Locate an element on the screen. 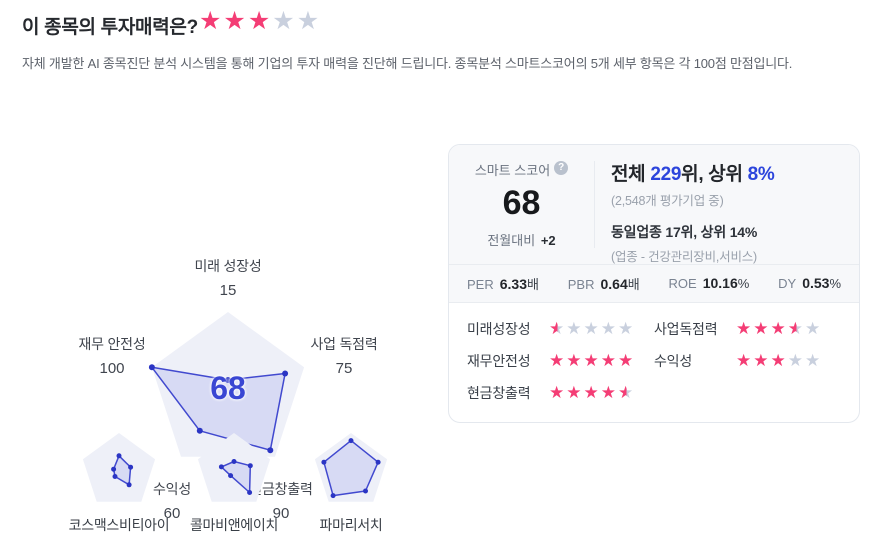 The image size is (874, 545). overall-rank-heading: 전체 229위, 상위 8% is located at coordinates (735, 172).